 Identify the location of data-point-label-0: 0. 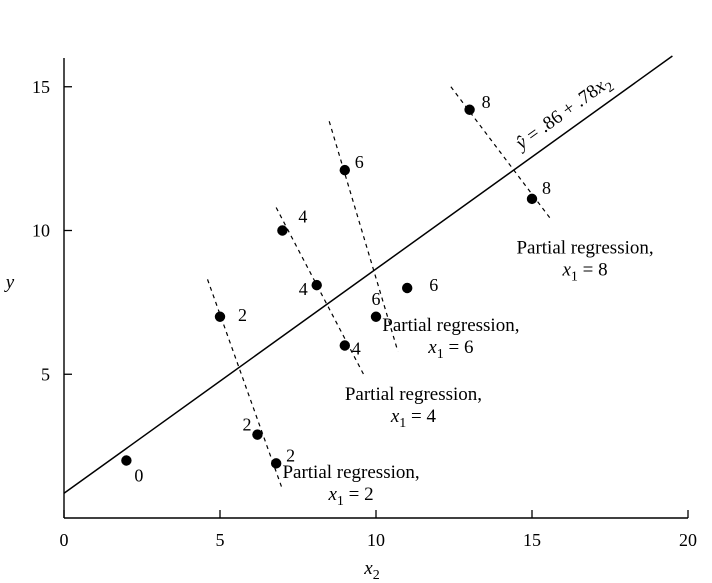
(138, 476).